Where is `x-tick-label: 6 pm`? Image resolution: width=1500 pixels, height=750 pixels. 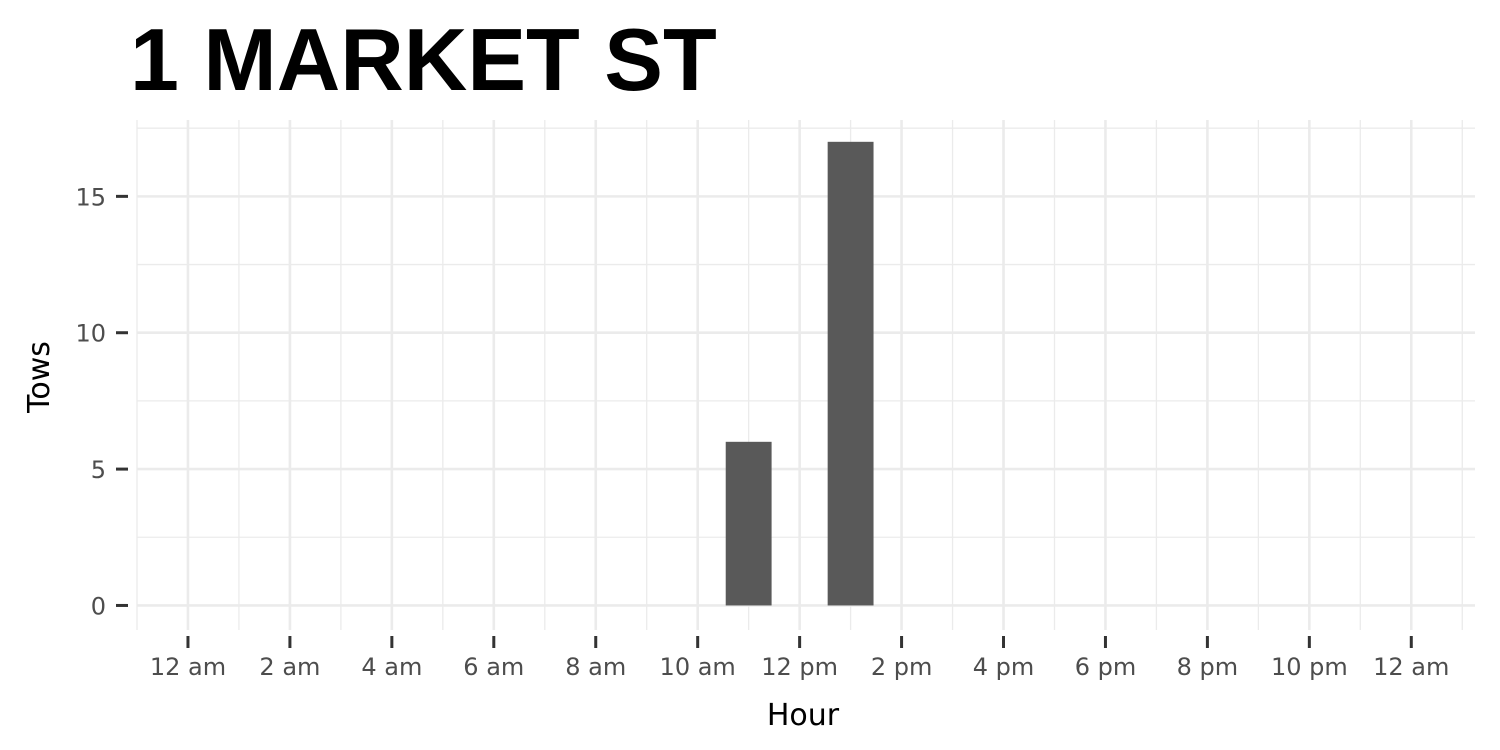 x-tick-label: 6 pm is located at coordinates (1106, 667).